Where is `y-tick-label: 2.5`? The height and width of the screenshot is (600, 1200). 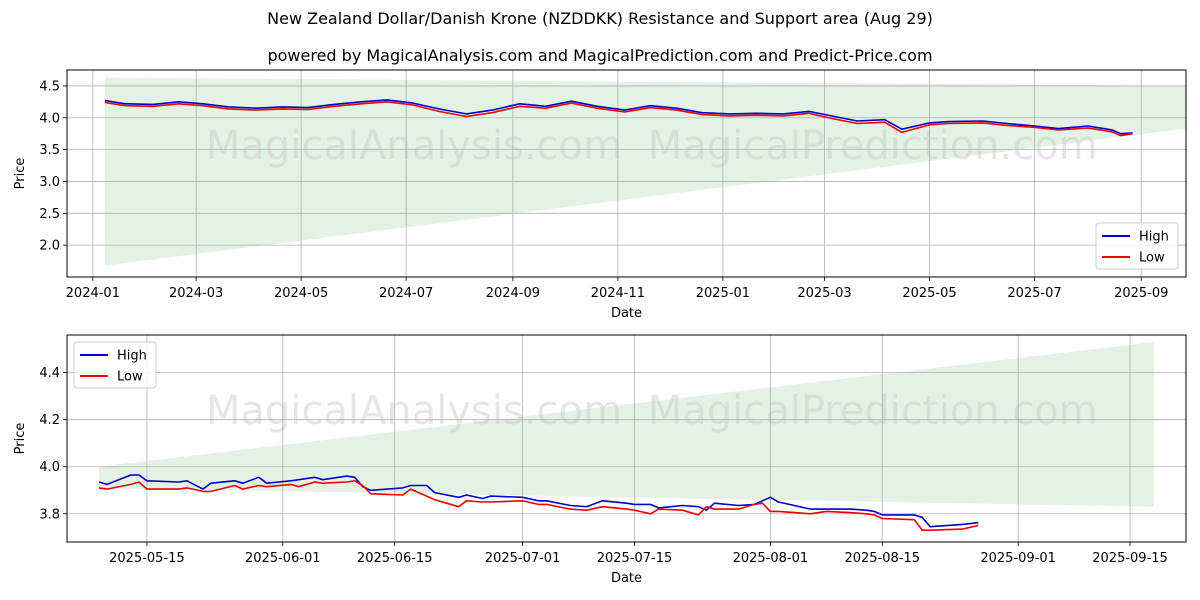
y-tick-label: 2.5 is located at coordinates (49, 214).